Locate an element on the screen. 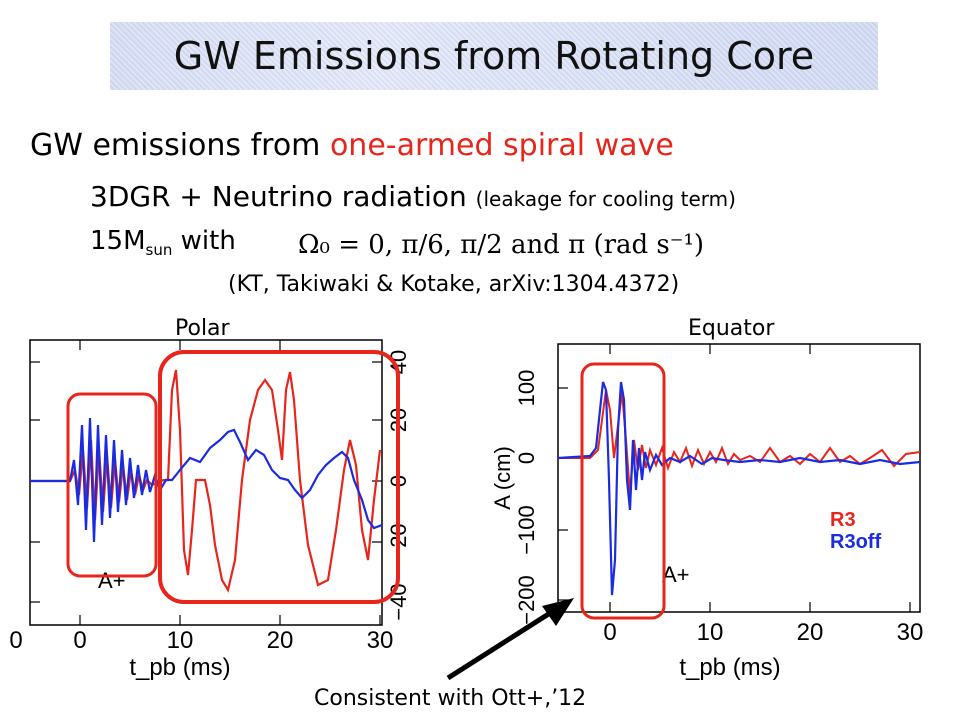 The height and width of the screenshot is (720, 960). polar-x-tick-labels: 0 0 10 20 30 is located at coordinates (201, 640).